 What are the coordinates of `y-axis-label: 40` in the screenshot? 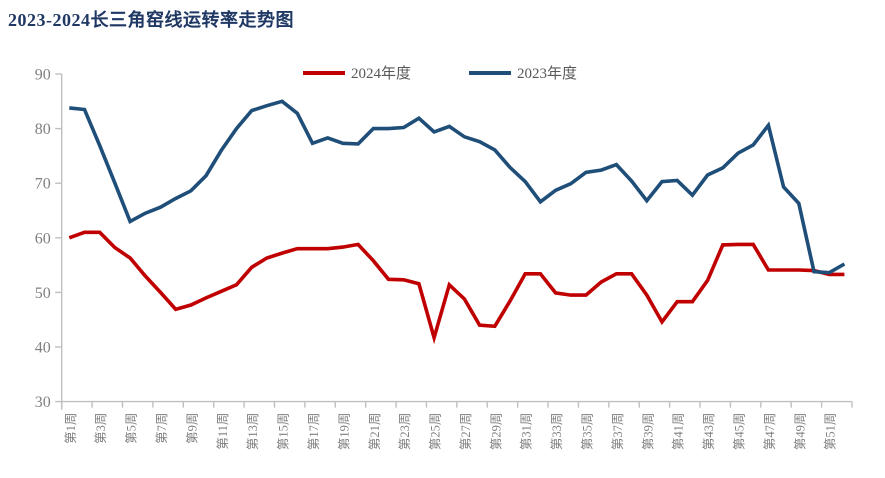 It's located at (43, 348).